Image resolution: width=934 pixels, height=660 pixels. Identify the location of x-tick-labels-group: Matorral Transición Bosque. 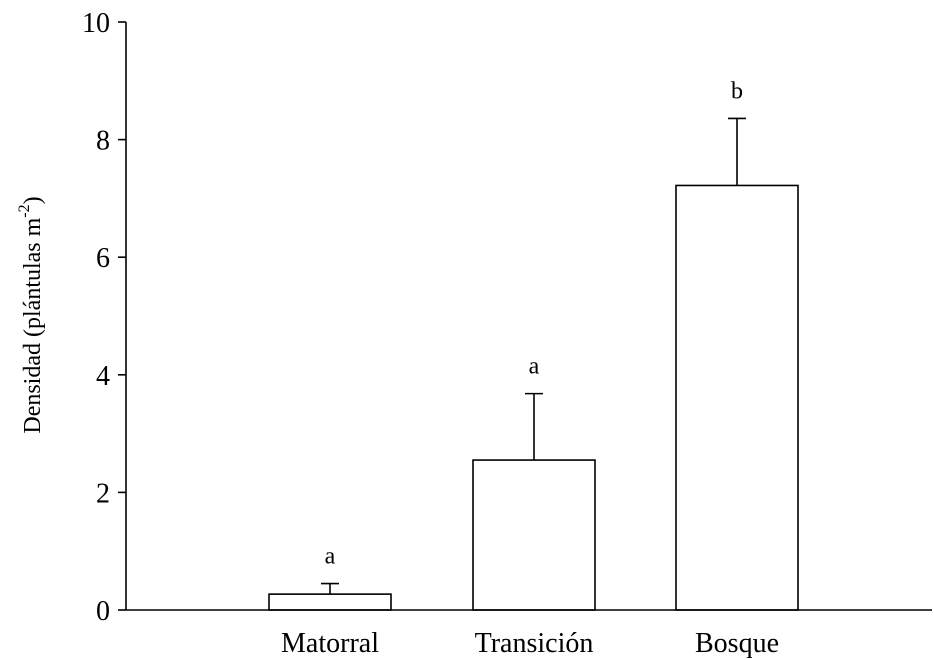
(530, 643).